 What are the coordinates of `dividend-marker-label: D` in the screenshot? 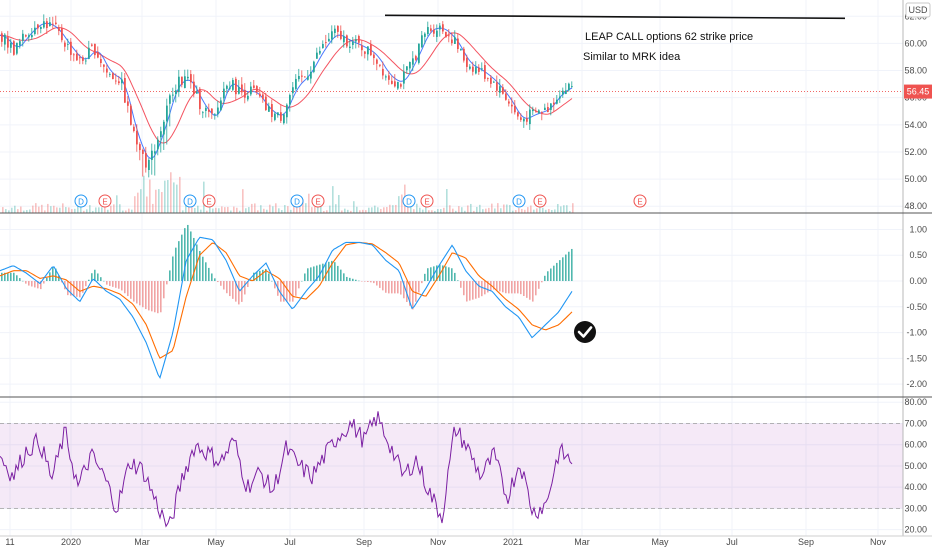 It's located at (409, 202).